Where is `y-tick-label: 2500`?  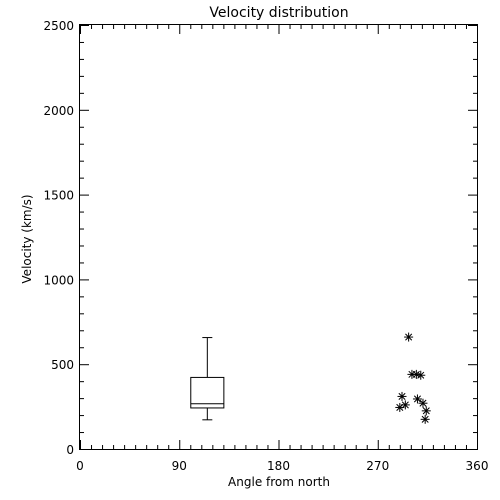
y-tick-label: 2500 is located at coordinates (58, 26).